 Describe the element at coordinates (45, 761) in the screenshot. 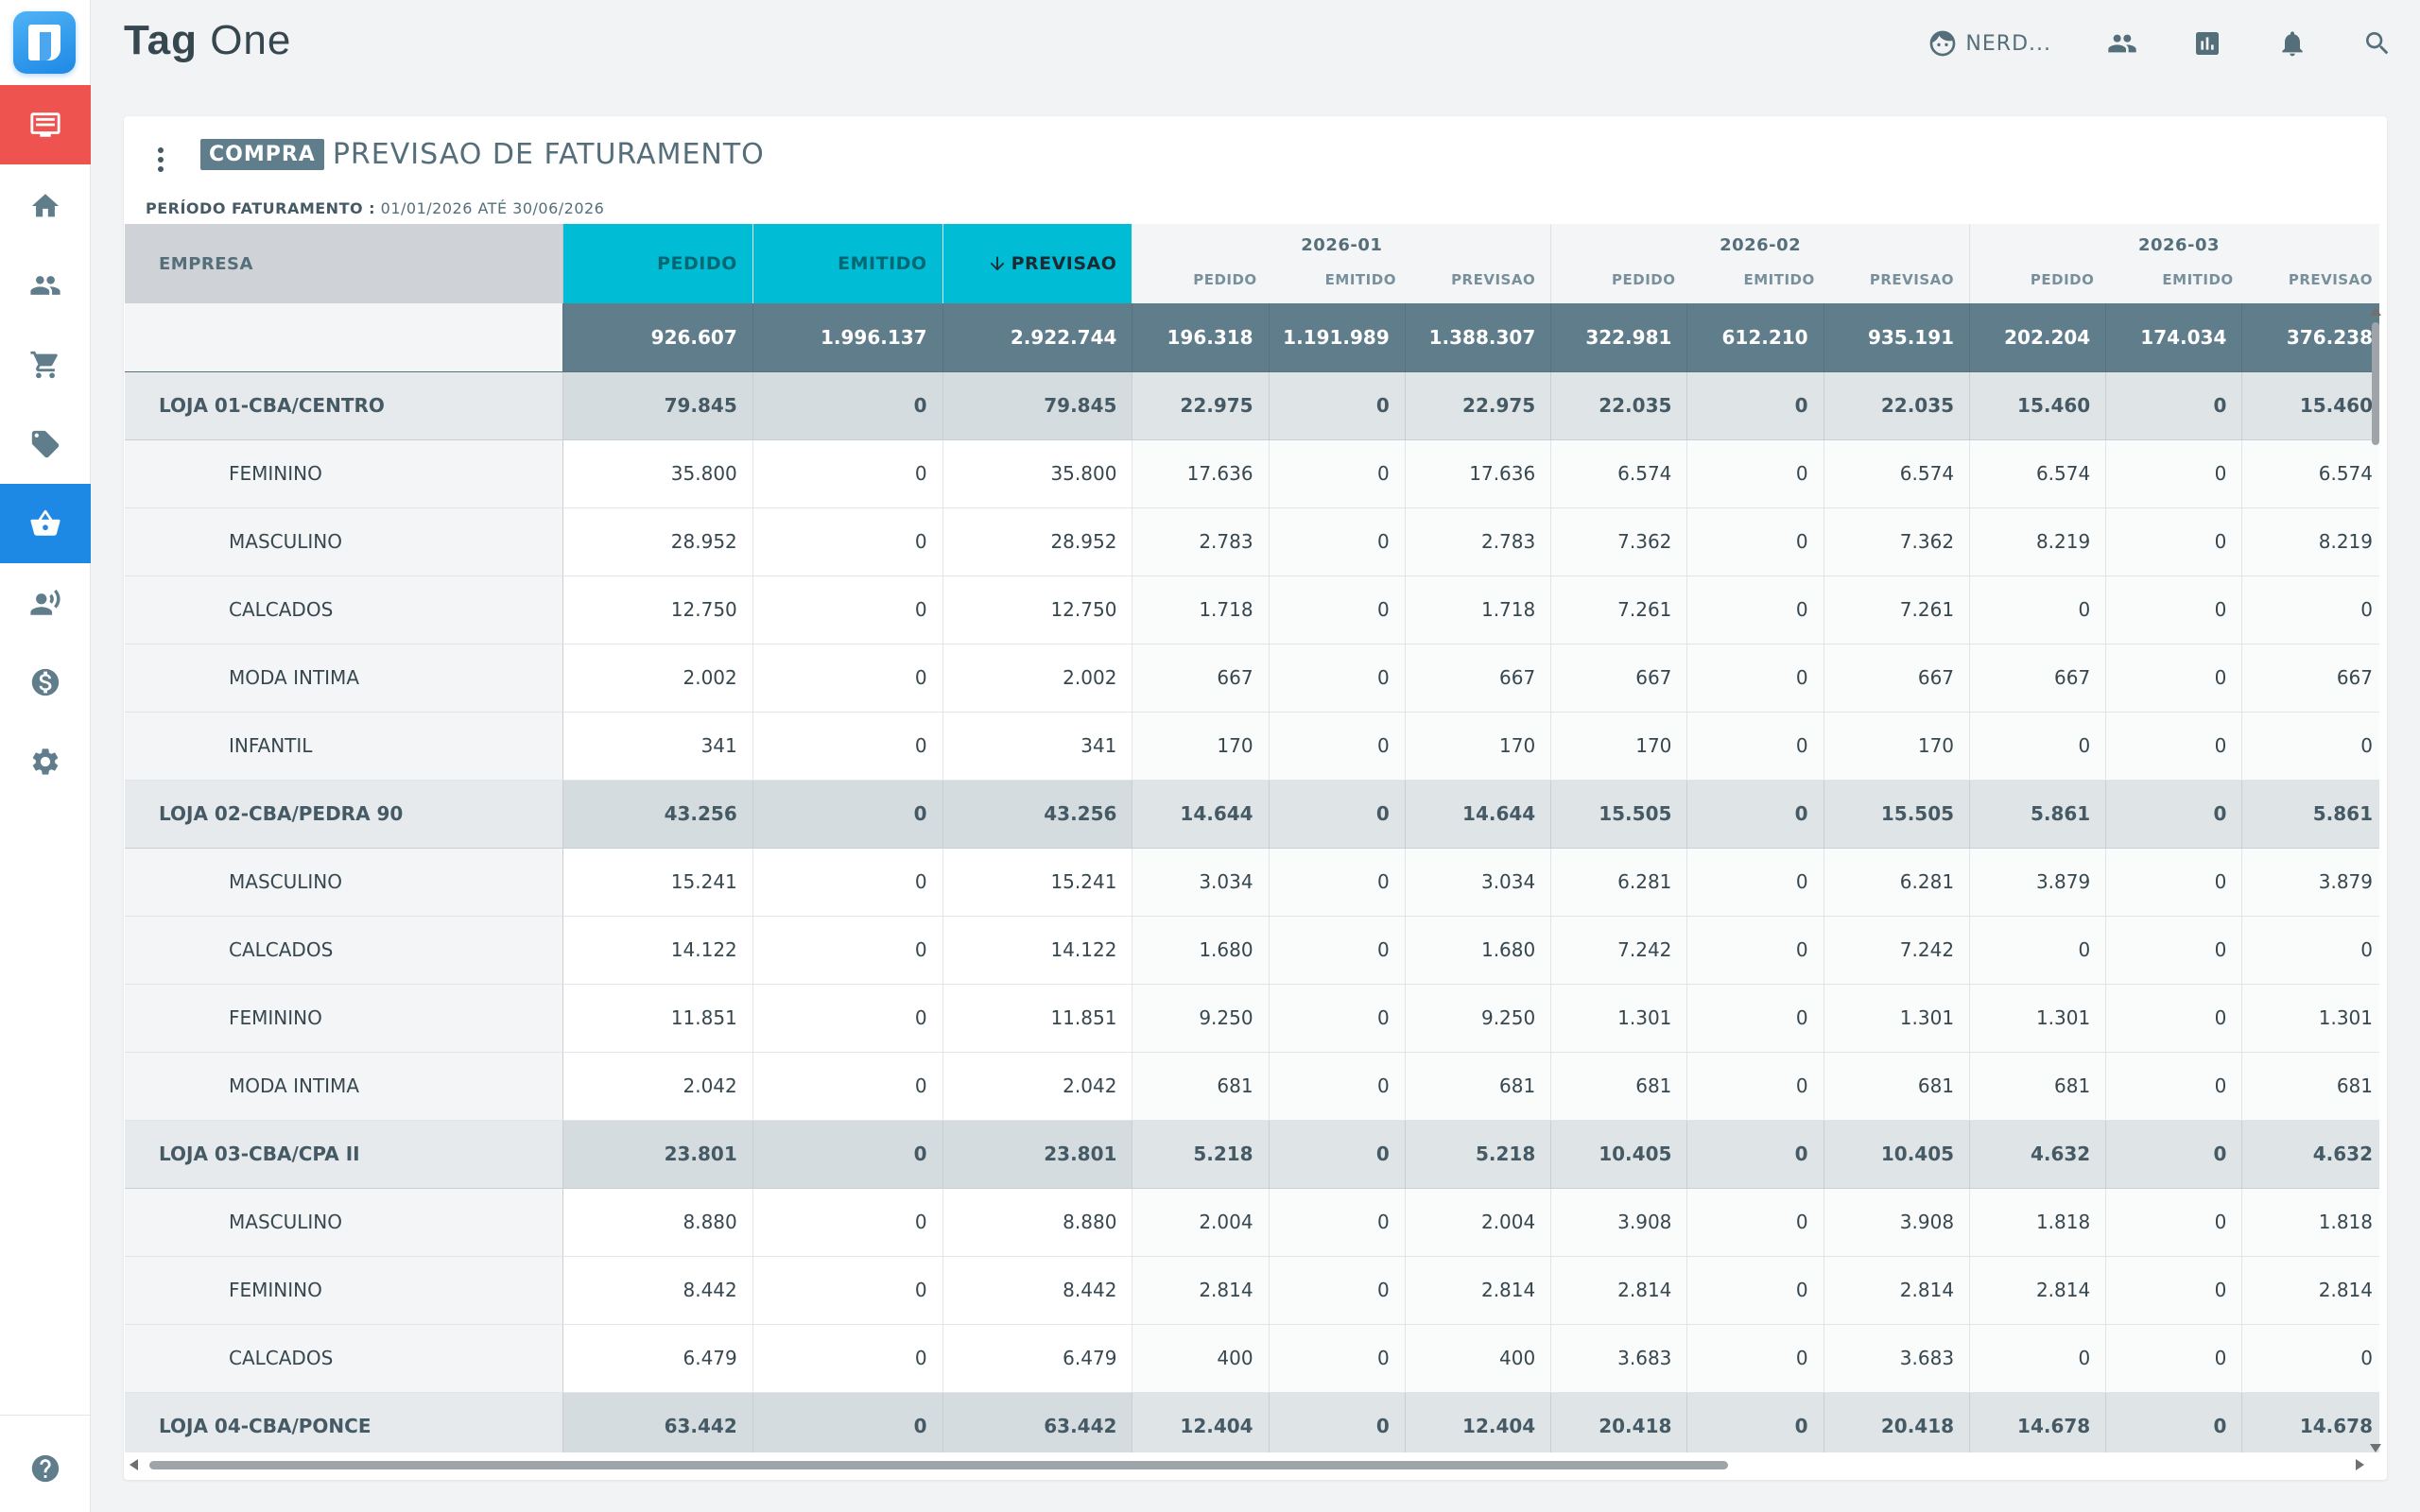

I see `sidebar-item-settings` at that location.